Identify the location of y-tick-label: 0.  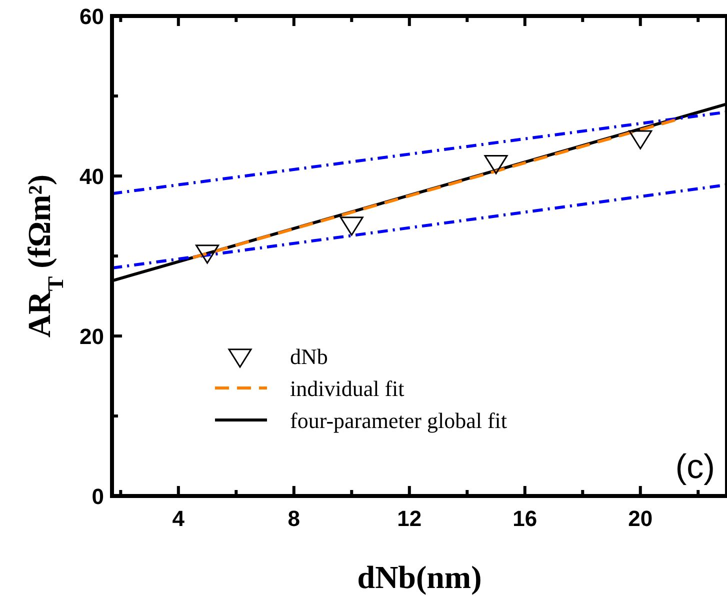
(98, 496).